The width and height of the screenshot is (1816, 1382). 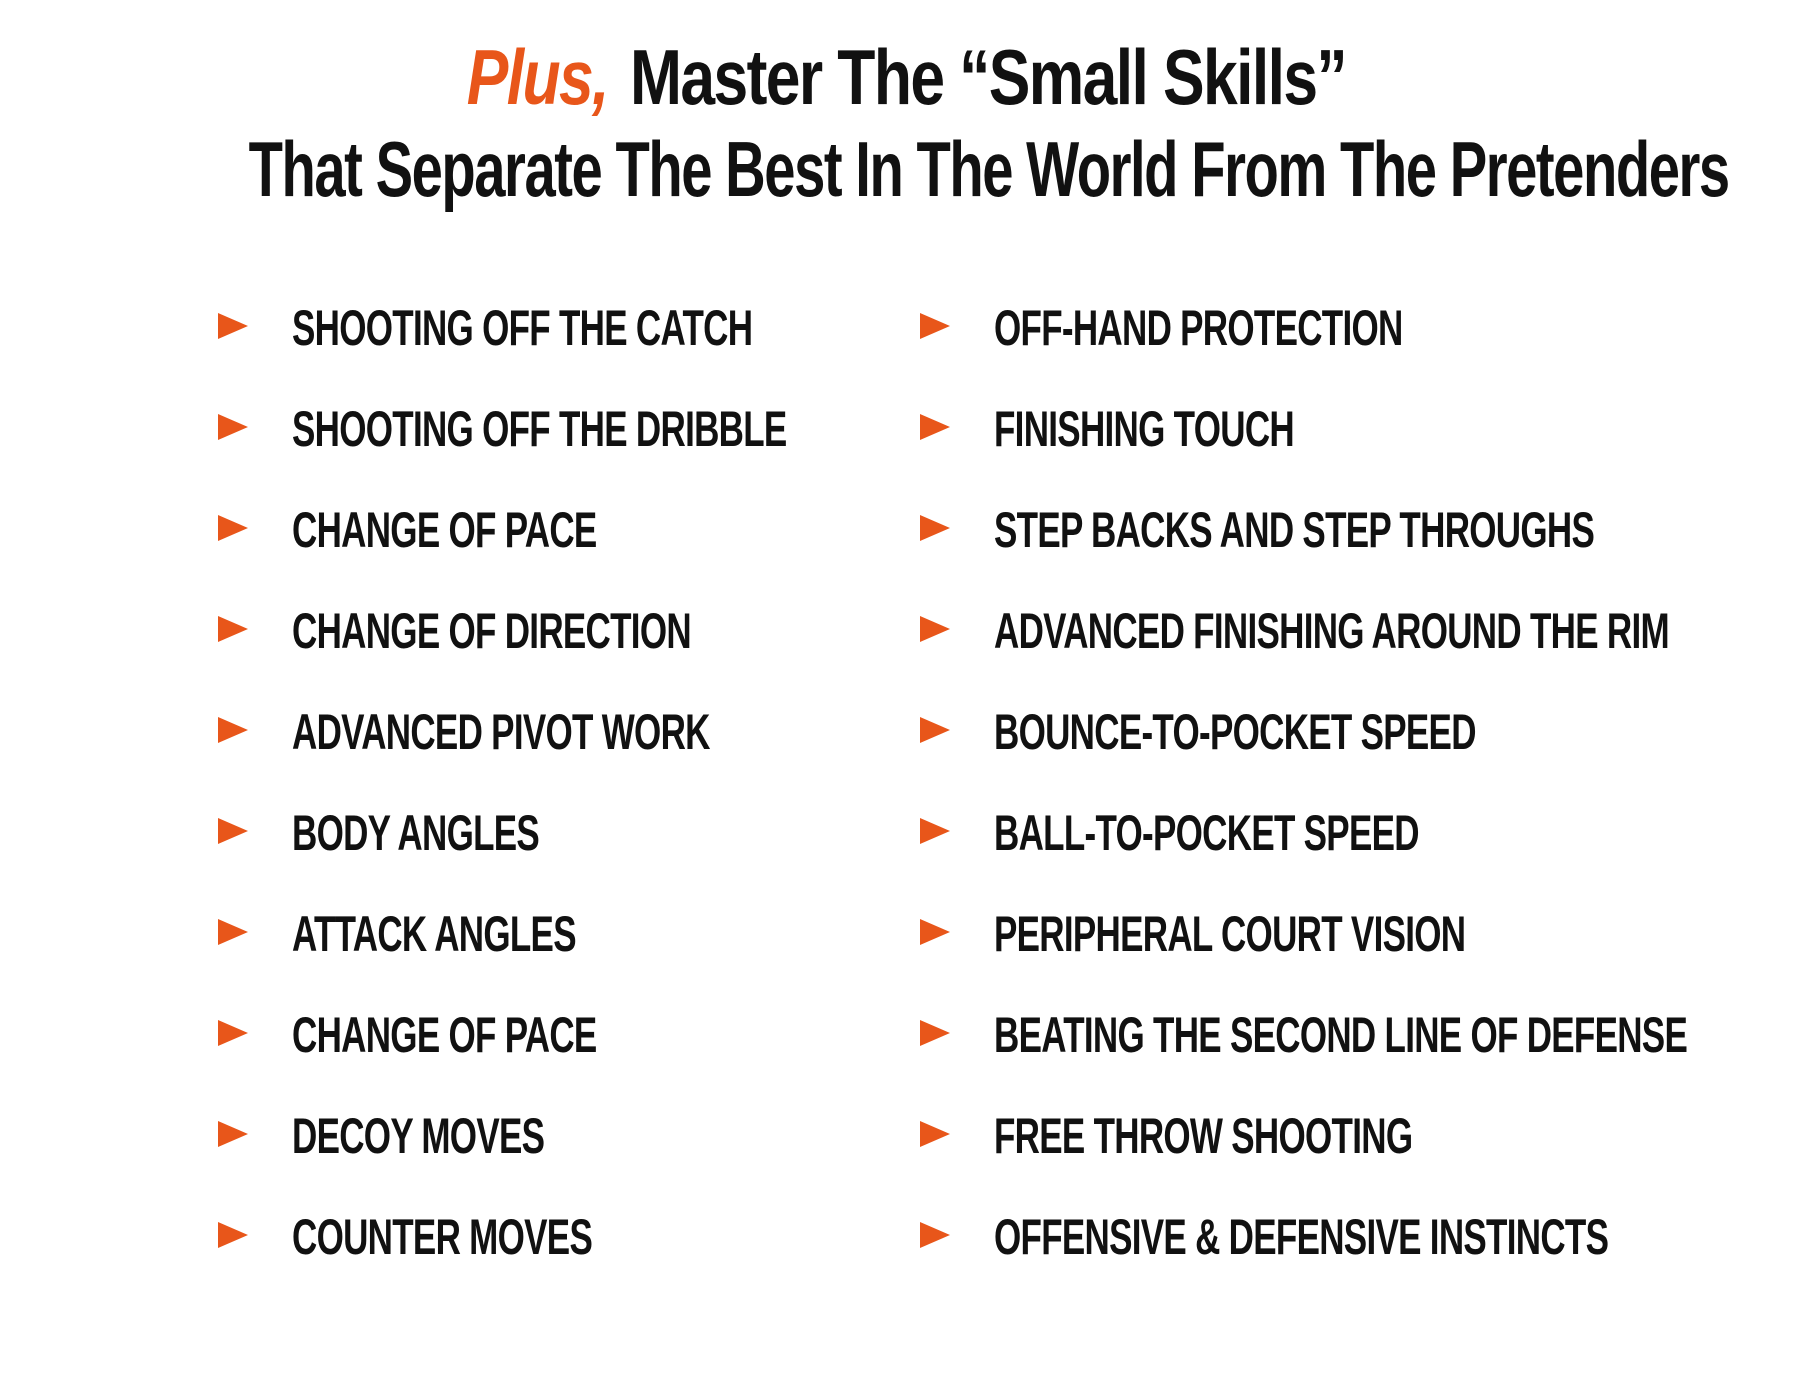 What do you see at coordinates (1235, 732) in the screenshot?
I see `skill-label: BOUNCE-TO-POCKET SPEED` at bounding box center [1235, 732].